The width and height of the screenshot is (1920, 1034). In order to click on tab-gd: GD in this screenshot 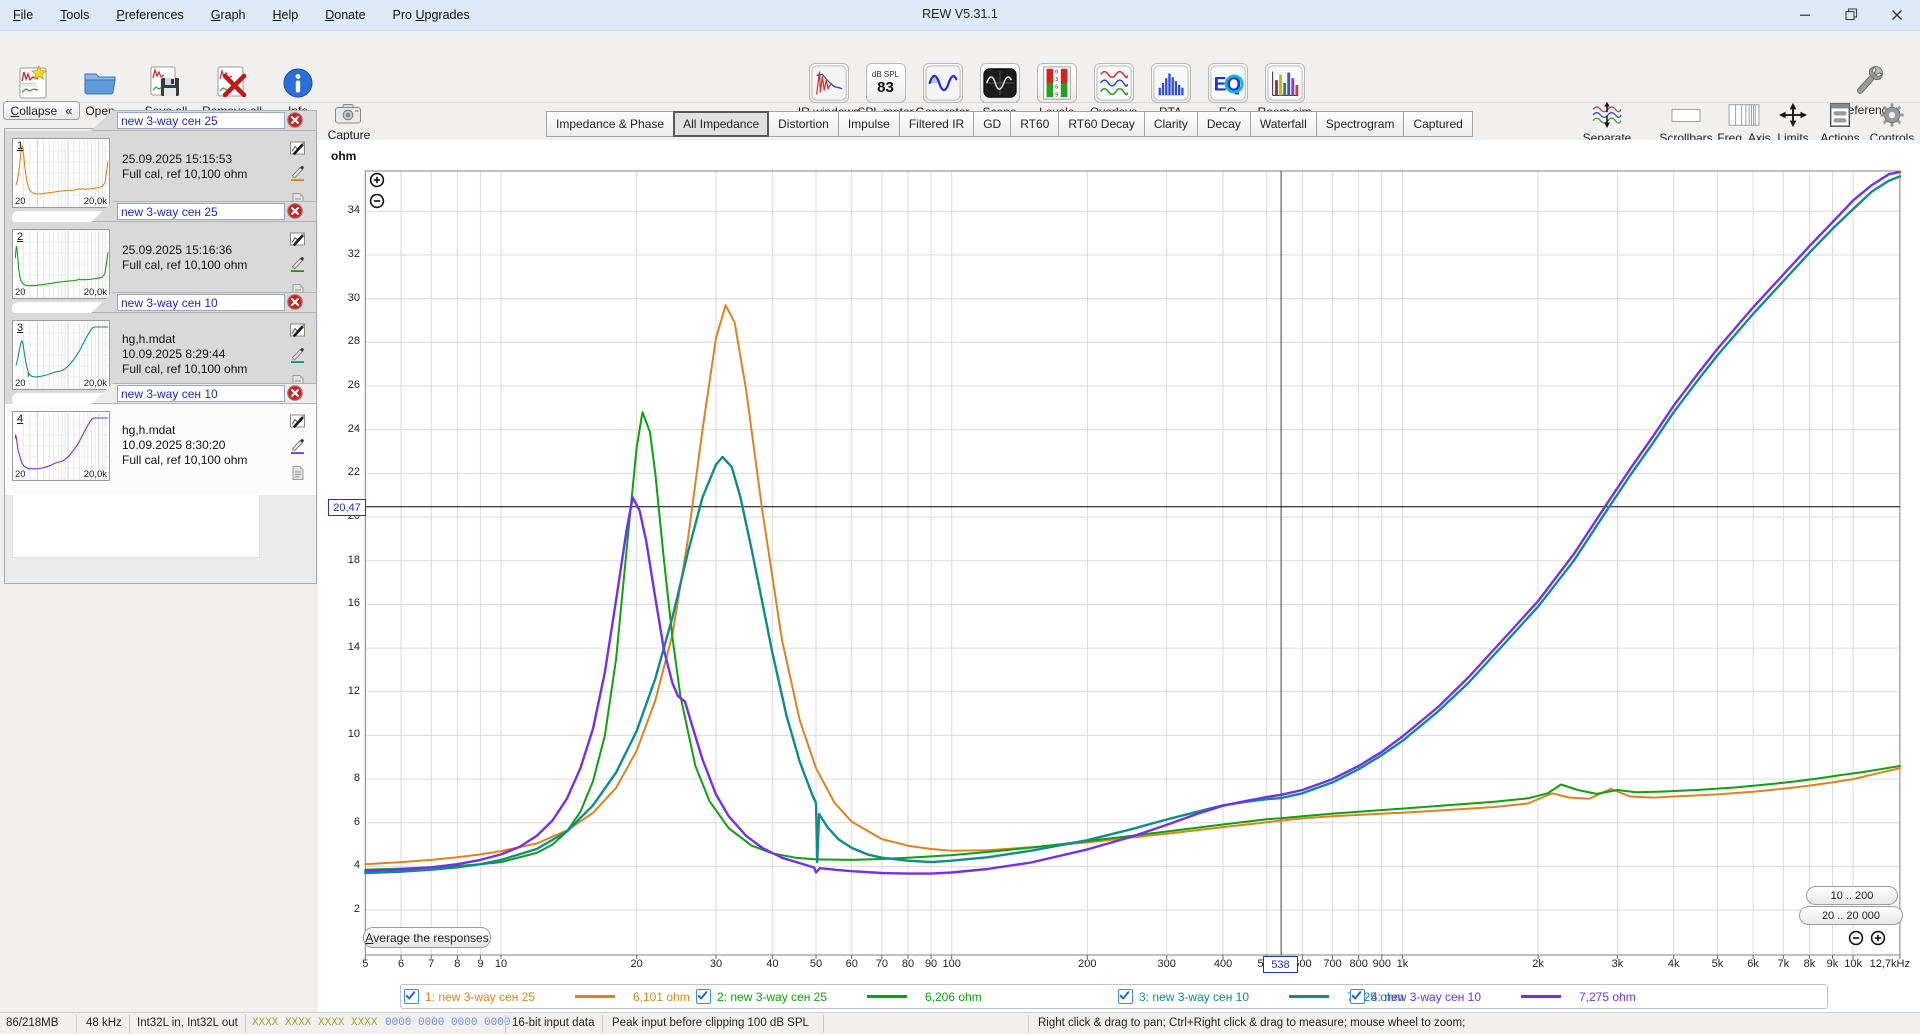, I will do `click(992, 124)`.